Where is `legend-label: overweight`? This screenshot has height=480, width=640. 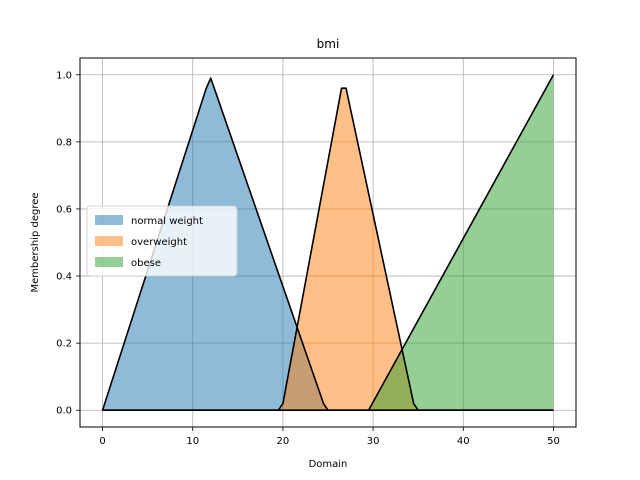
legend-label: overweight is located at coordinates (159, 242).